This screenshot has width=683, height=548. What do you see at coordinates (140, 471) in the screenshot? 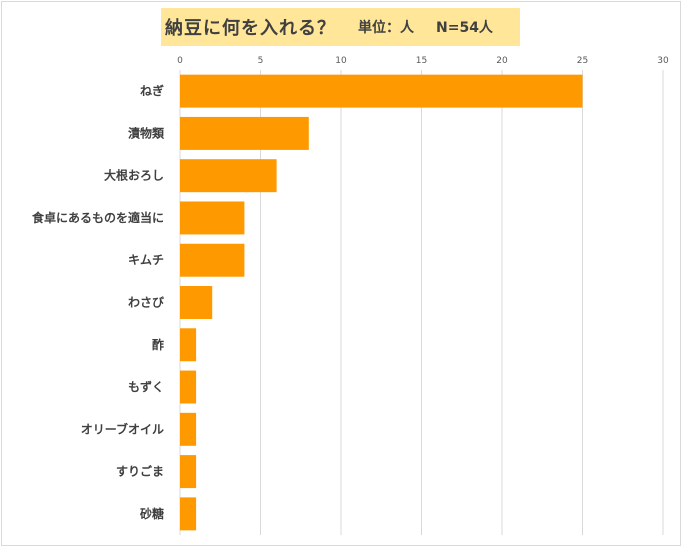
I see `category-label: すりごま` at bounding box center [140, 471].